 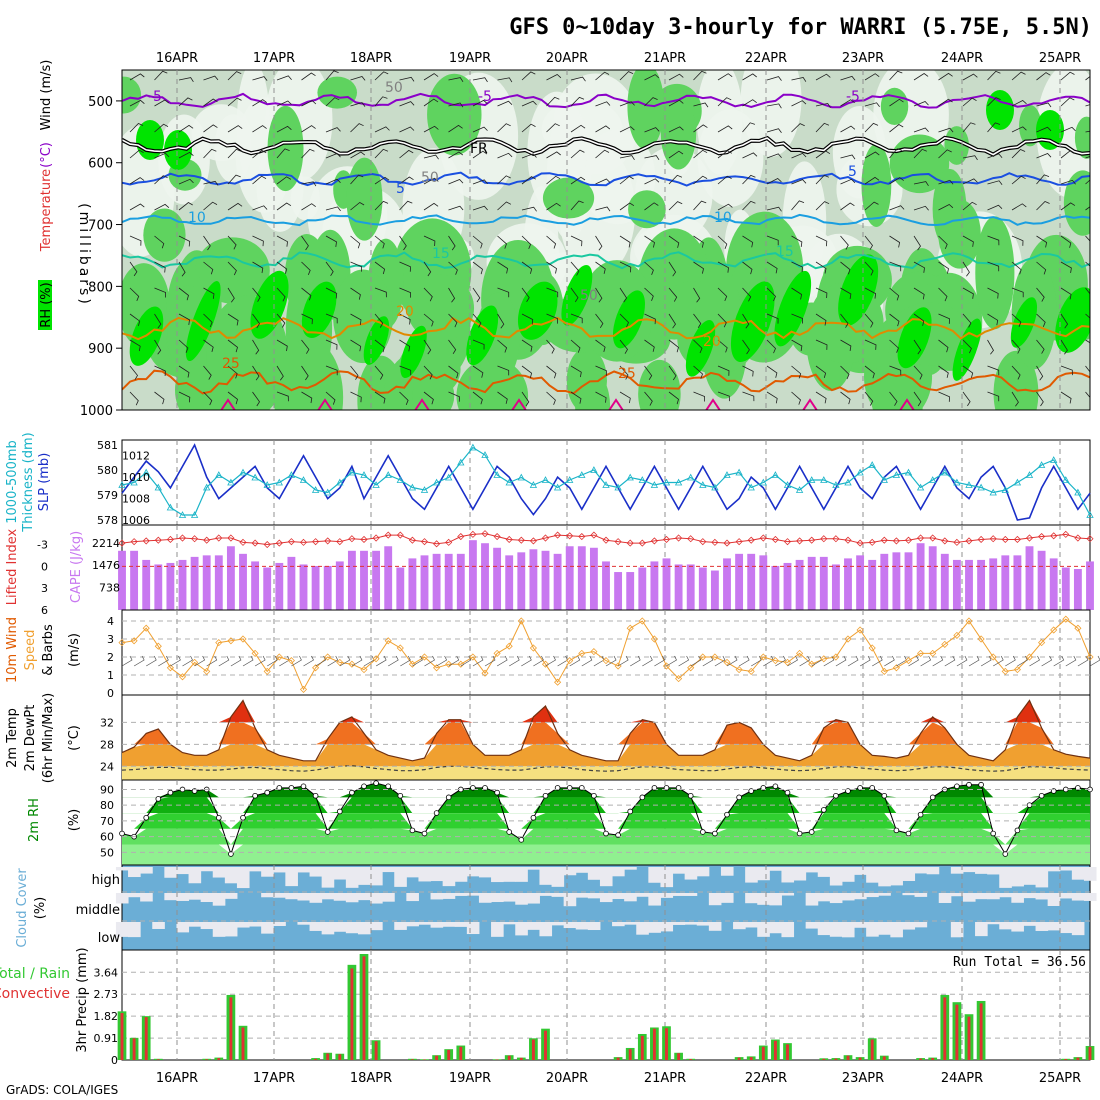 I want to click on temp-warm-area, so click(x=606, y=755).